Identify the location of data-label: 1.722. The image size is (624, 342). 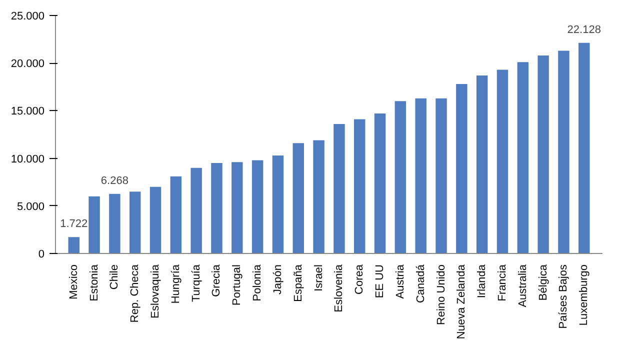
(74, 224).